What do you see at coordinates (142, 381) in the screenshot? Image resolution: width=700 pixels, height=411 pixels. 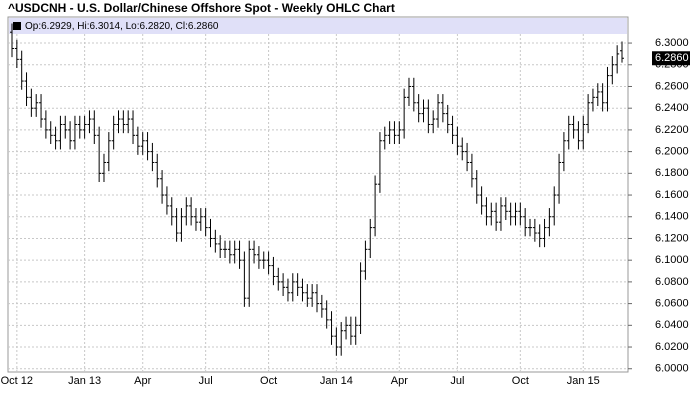 I see `x-tick-label: Apr` at bounding box center [142, 381].